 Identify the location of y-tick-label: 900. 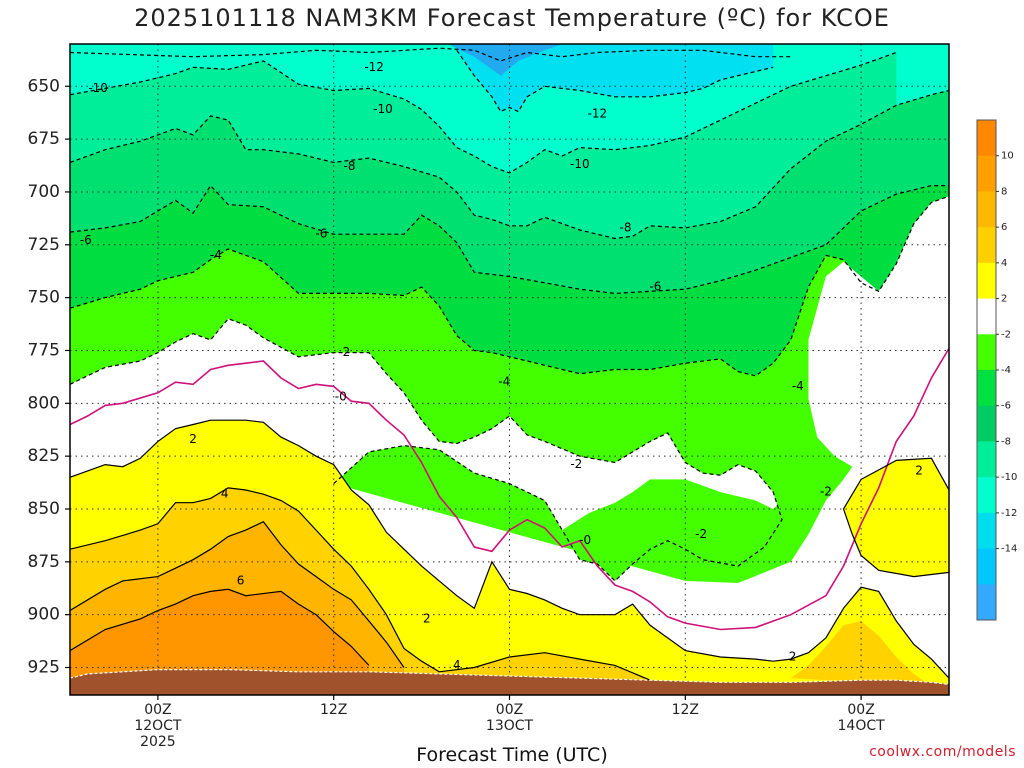
(44, 615).